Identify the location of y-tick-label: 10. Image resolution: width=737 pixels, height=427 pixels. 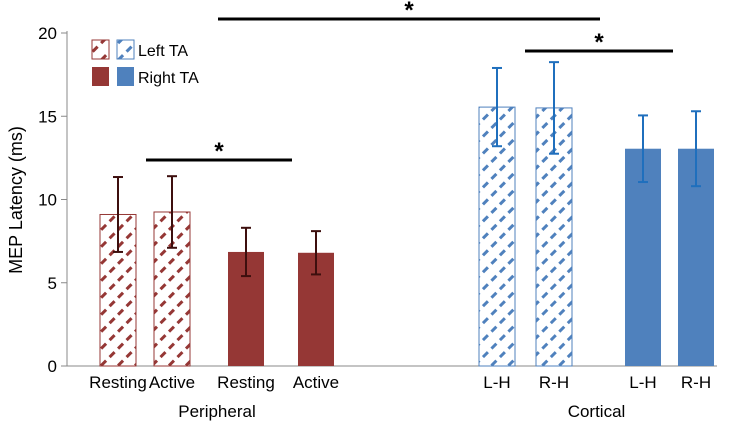
(47, 200).